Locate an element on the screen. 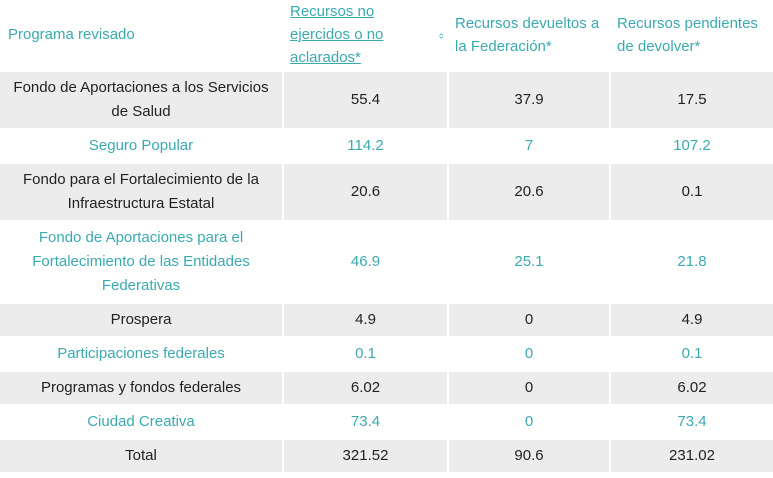 This screenshot has height=478, width=773. header-programa-label: Programa revisado is located at coordinates (71, 34).